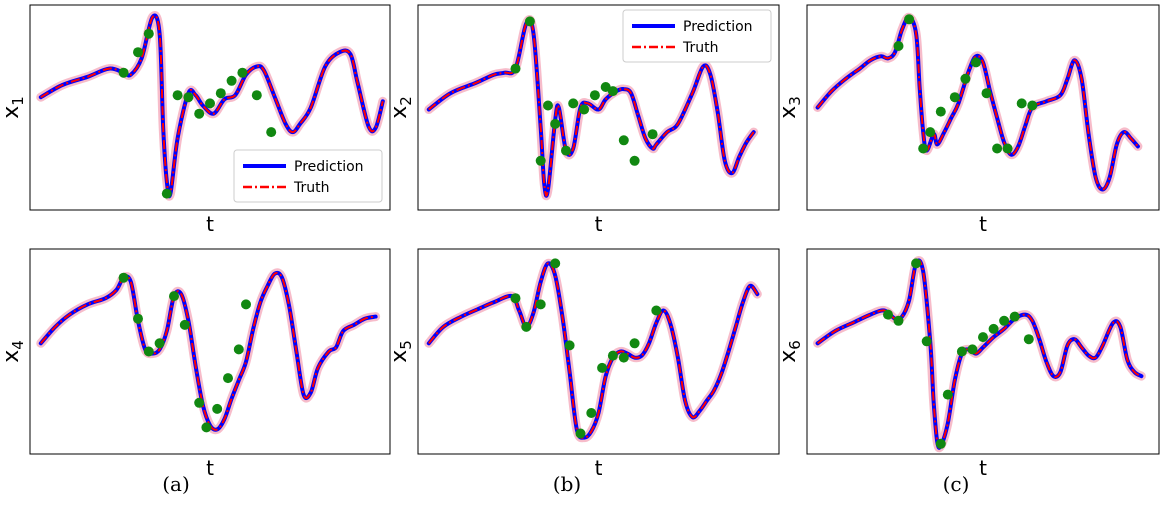 The width and height of the screenshot is (1163, 523). I want to click on y-axis-label: x2, so click(401, 107).